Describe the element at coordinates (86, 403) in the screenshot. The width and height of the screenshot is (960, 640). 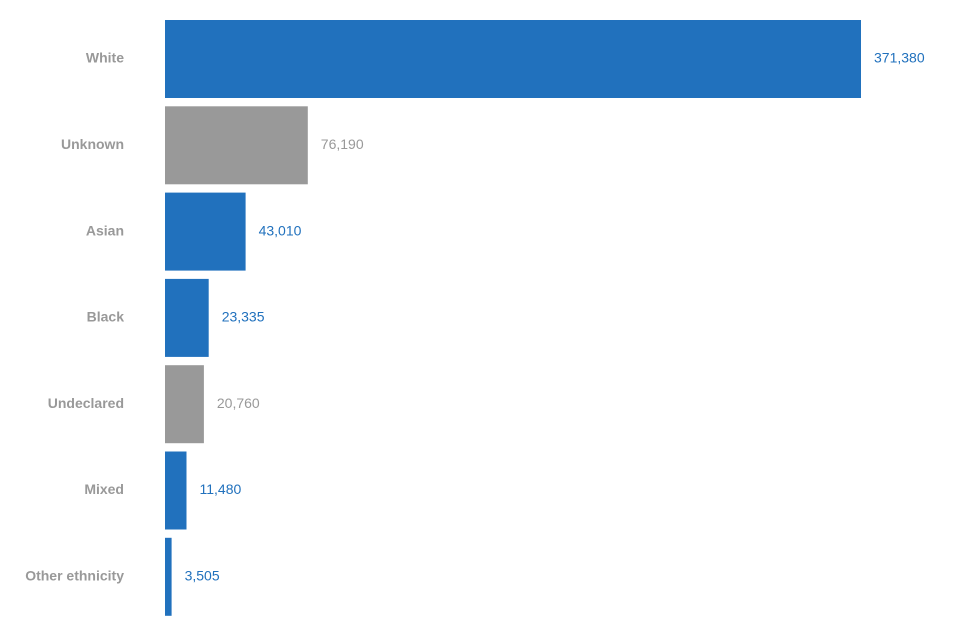
I see `category-label-undeclared: Undeclared` at that location.